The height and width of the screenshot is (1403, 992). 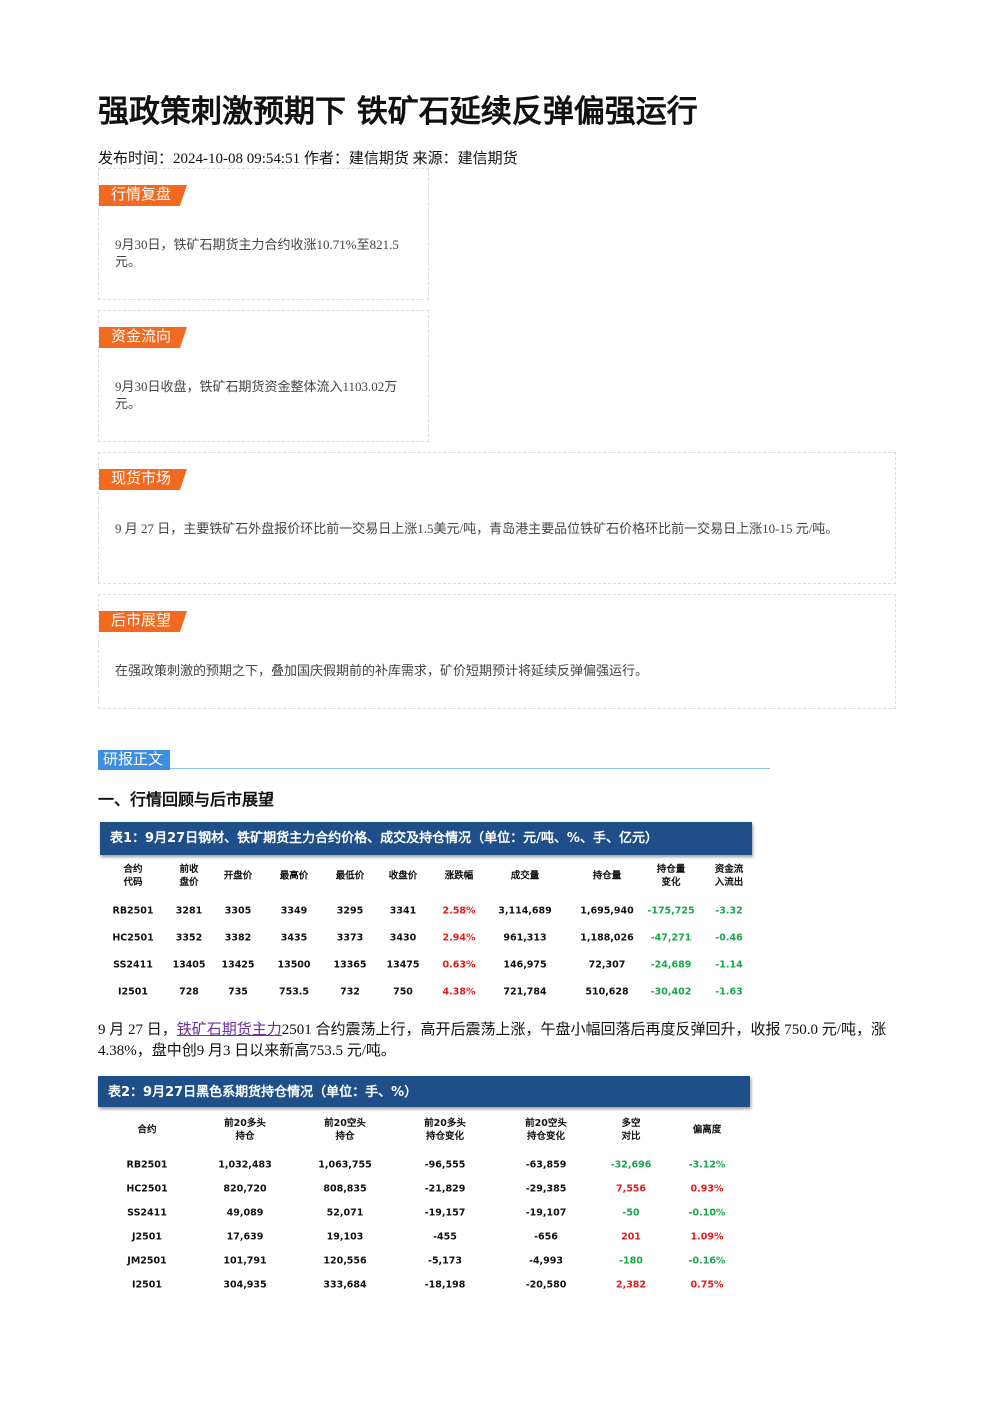 I want to click on column-header: 偏离度, so click(x=707, y=1130).